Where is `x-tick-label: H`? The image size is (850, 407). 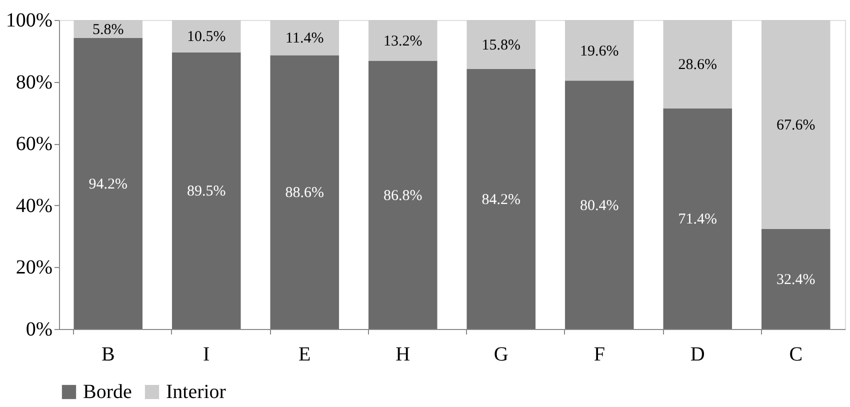
x-tick-label: H is located at coordinates (403, 355).